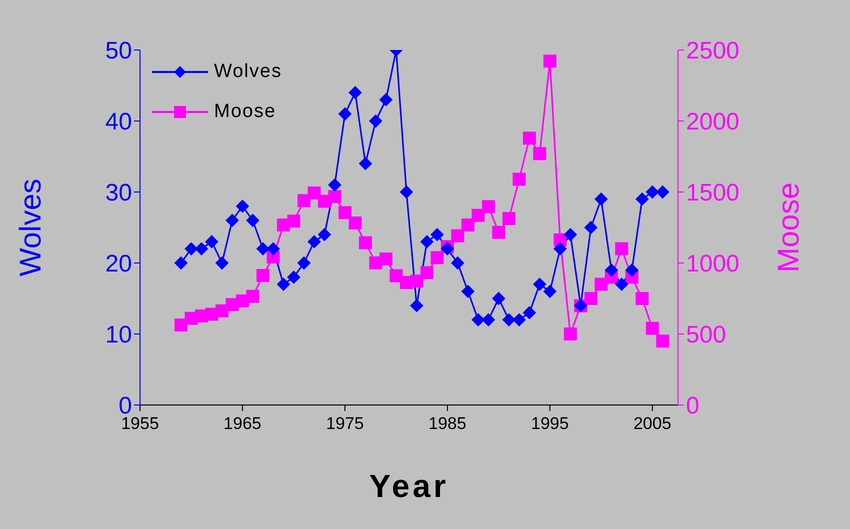  Describe the element at coordinates (345, 424) in the screenshot. I see `x-tick-label: 1975` at that location.